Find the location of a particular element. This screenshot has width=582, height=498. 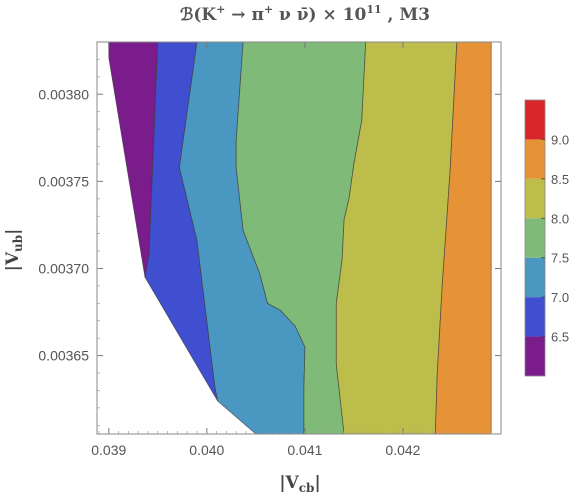

x-tick-label-1: 0.040 is located at coordinates (206, 450).